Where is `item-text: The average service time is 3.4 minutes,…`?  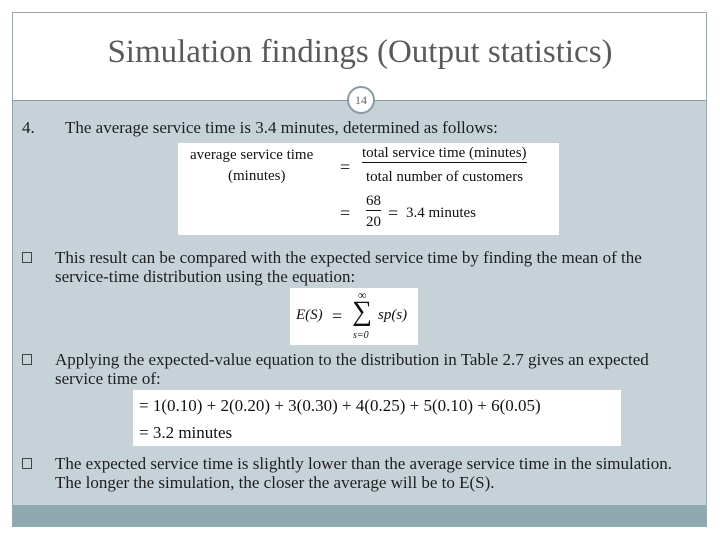 item-text: The average service time is 3.4 minutes,… is located at coordinates (281, 127).